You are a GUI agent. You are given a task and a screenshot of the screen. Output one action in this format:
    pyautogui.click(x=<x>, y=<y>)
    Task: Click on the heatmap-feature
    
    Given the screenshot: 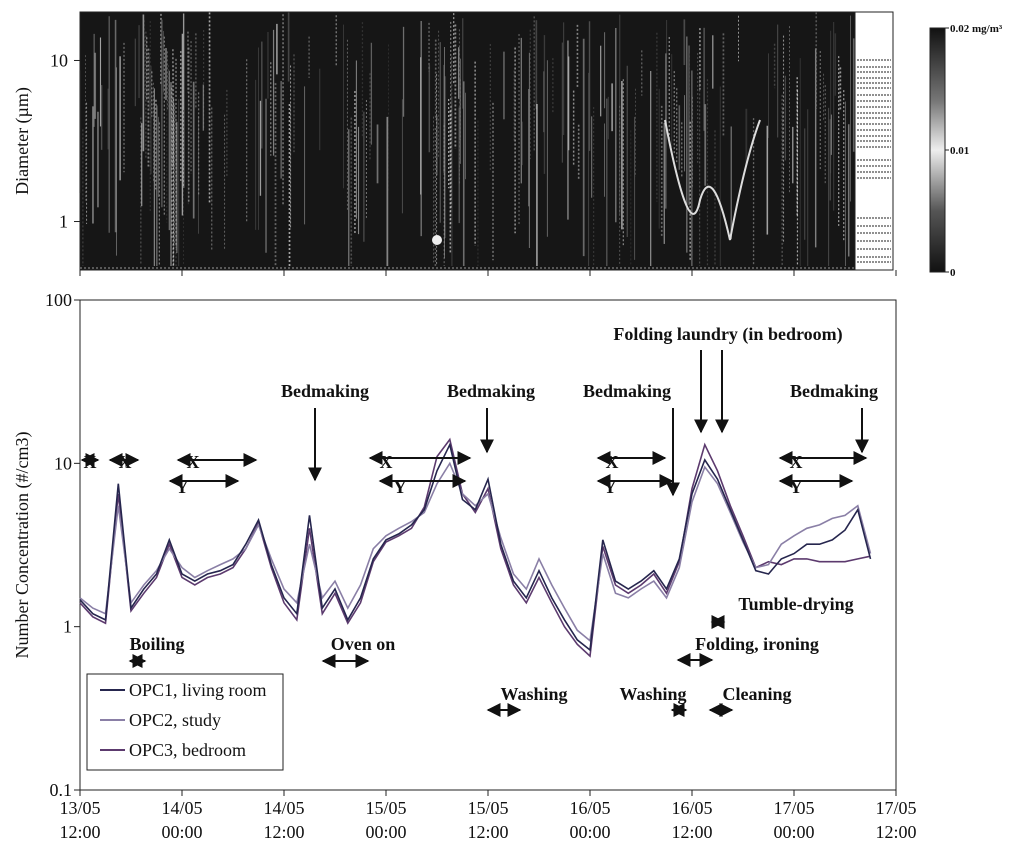 What is the action you would take?
    pyautogui.click(x=712, y=180)
    